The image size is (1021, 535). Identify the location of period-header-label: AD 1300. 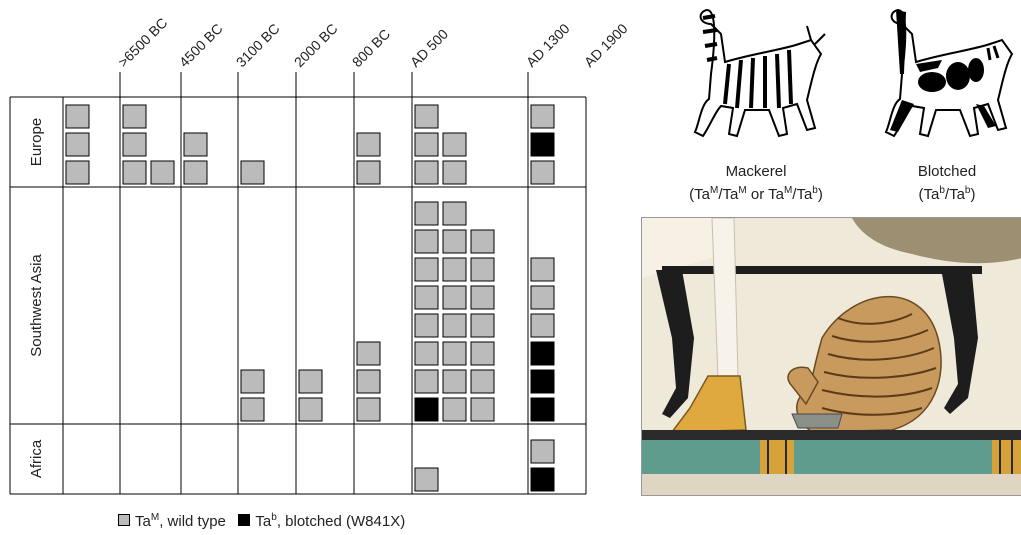
(548, 45).